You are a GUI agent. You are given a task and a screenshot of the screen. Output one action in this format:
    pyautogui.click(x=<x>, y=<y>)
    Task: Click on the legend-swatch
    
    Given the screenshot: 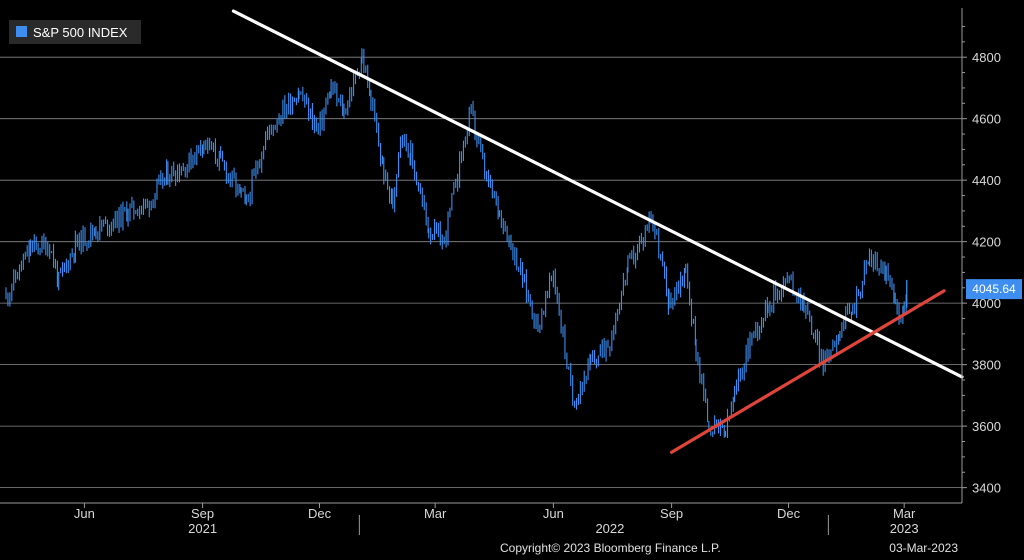 What is the action you would take?
    pyautogui.click(x=21, y=31)
    